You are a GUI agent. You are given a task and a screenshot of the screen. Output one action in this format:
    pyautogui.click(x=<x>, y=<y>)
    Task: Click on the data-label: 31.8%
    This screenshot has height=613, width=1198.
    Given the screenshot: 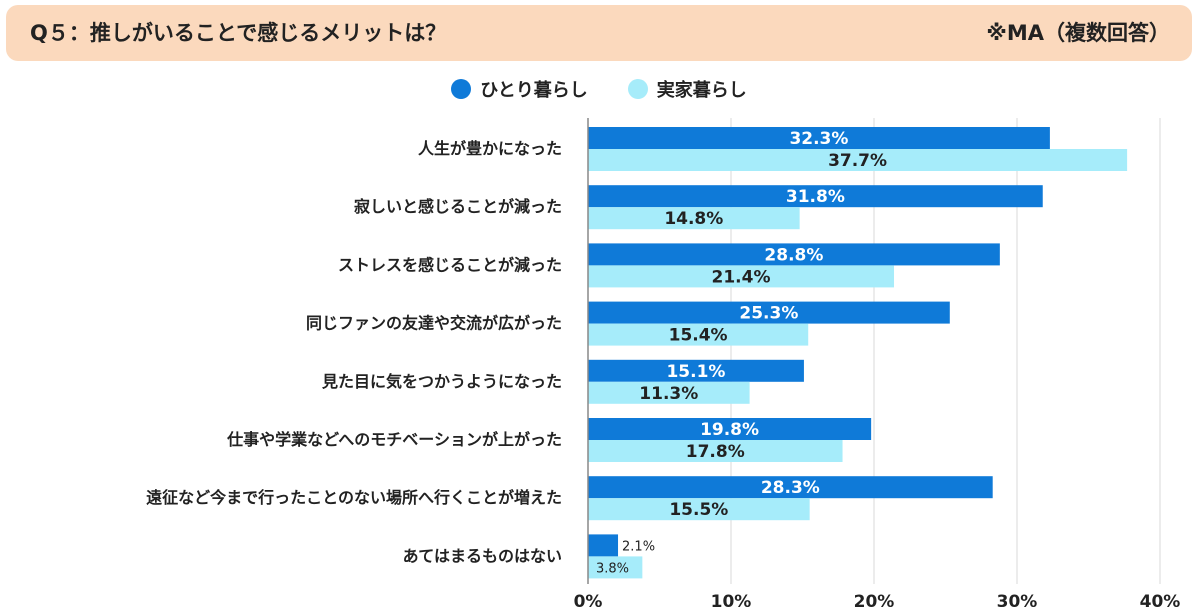 What is the action you would take?
    pyautogui.click(x=815, y=197)
    